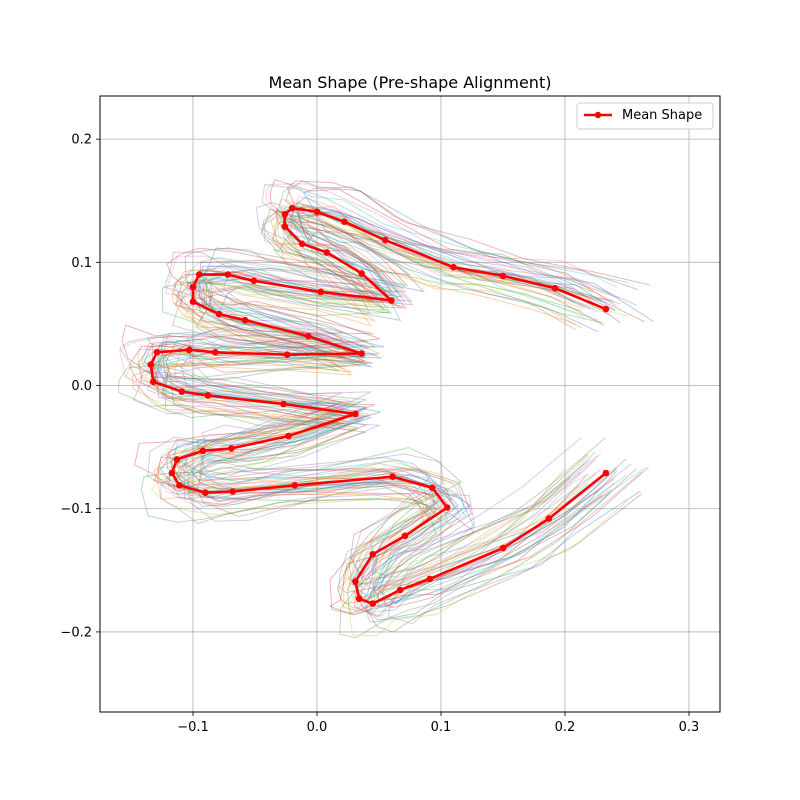  I want to click on y-tick-label-0: −0.2, so click(76, 632).